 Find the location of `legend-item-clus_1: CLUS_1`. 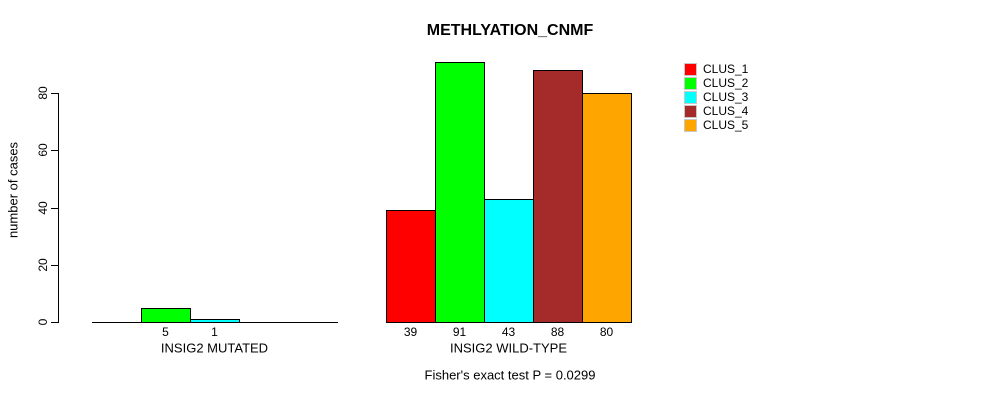

legend-item-clus_1: CLUS_1 is located at coordinates (716, 69).